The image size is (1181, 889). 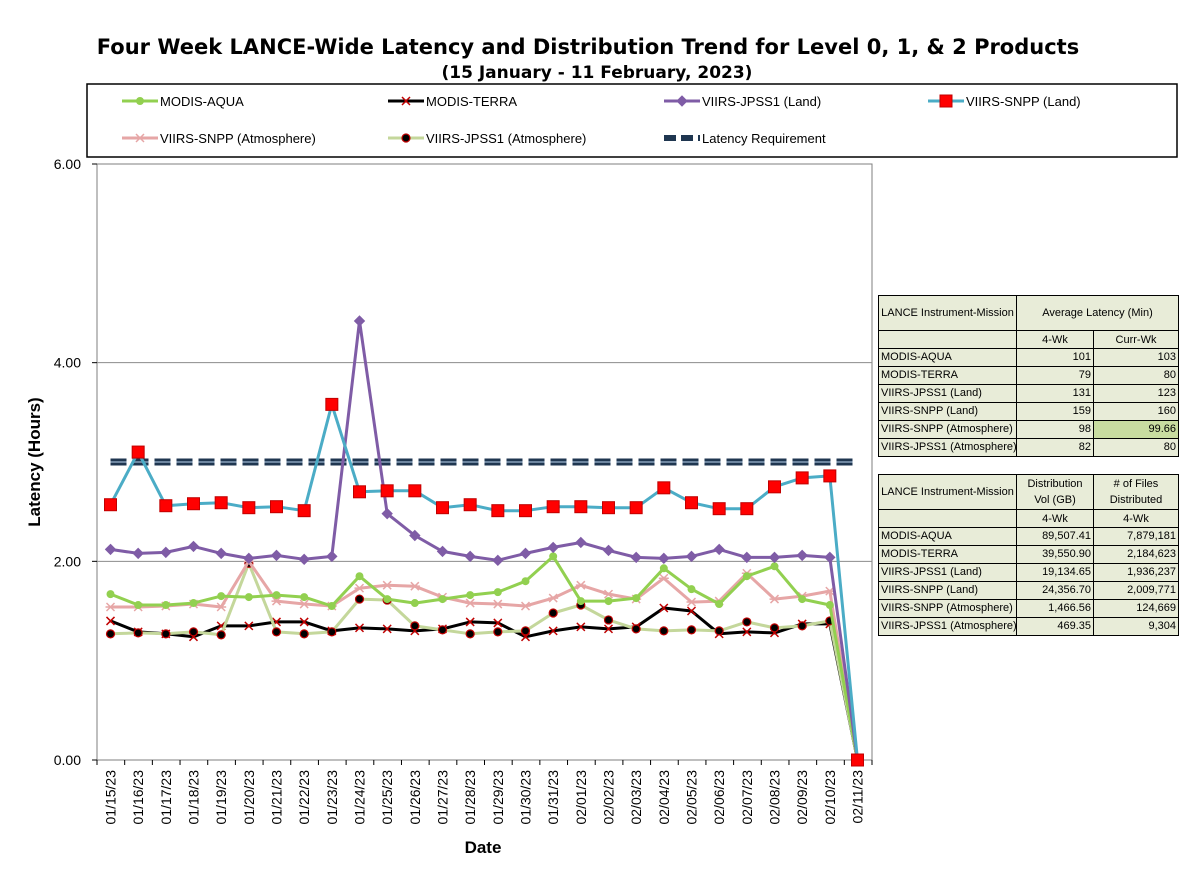 I want to click on latency-row-name: VIIRS-SNPP (Atmosphere), so click(x=947, y=429).